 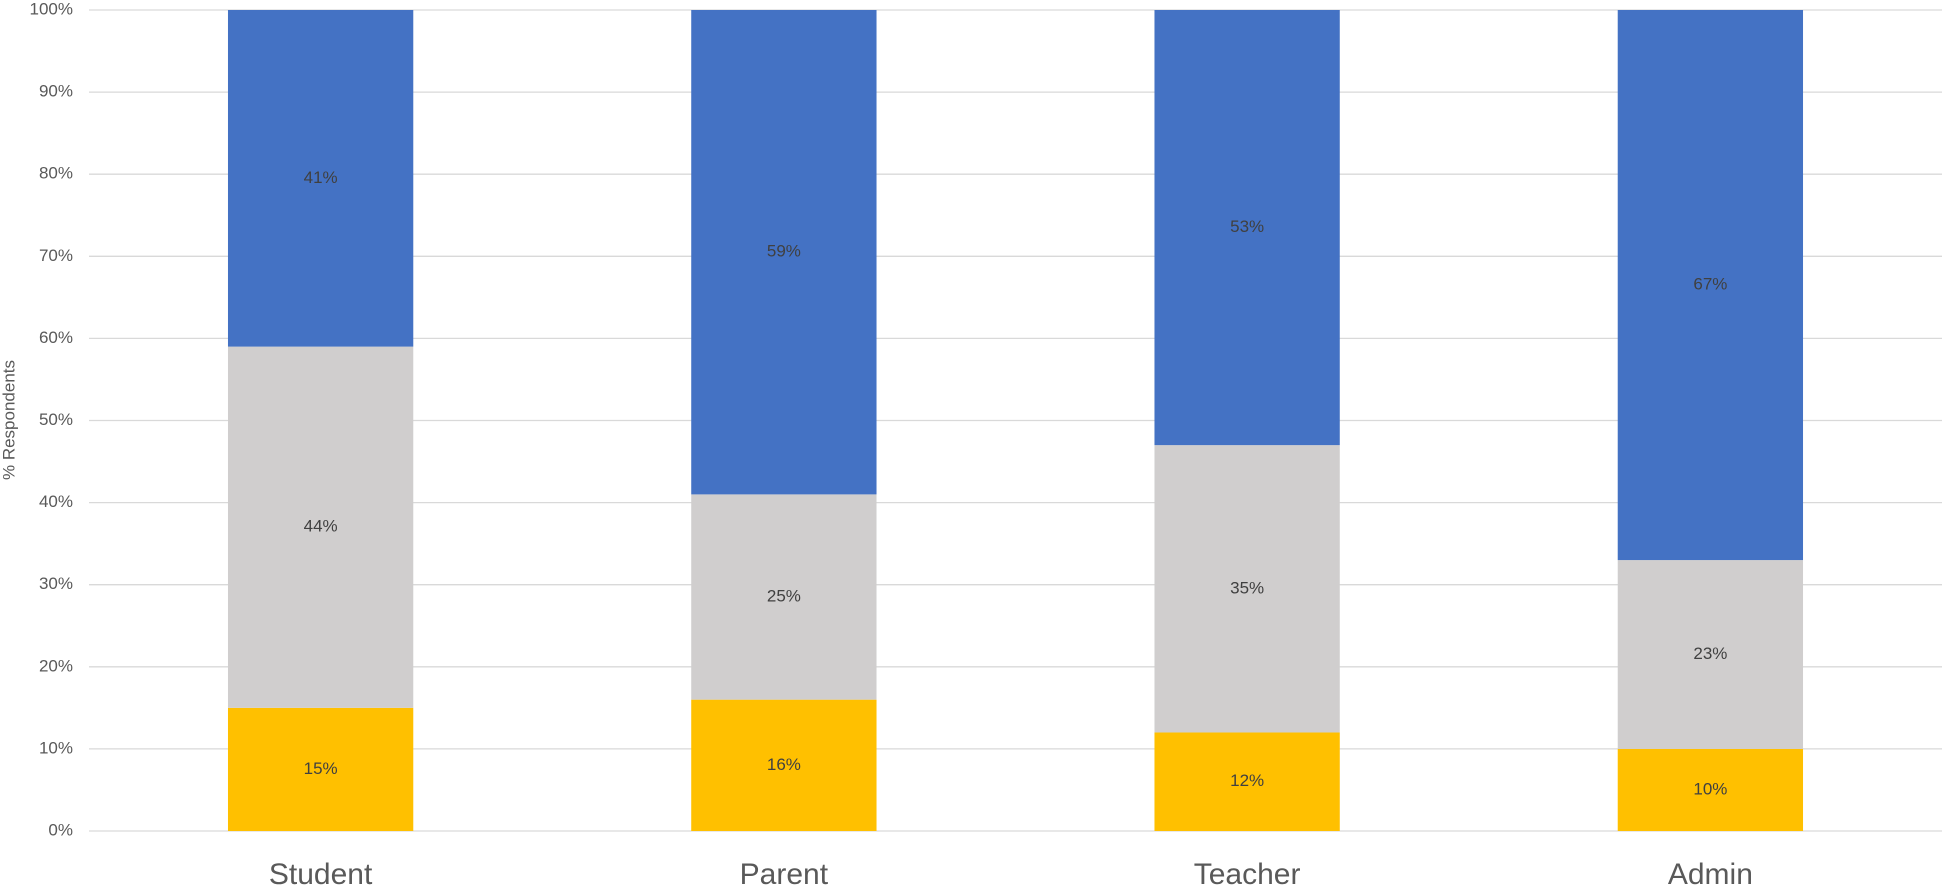 I want to click on data-label: 44%, so click(x=321, y=526).